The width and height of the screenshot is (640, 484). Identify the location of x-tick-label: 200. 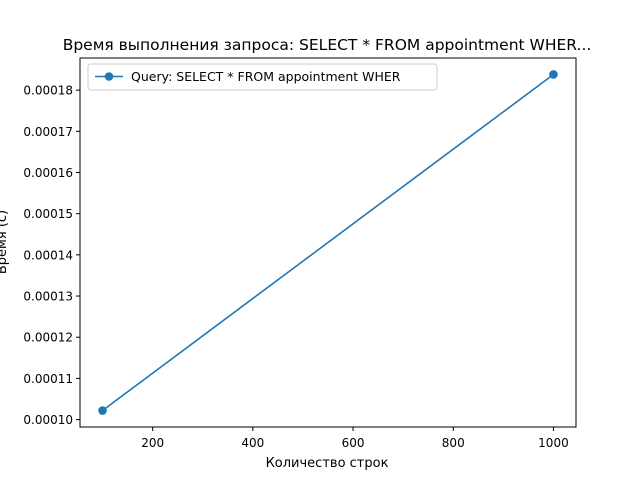
(152, 443).